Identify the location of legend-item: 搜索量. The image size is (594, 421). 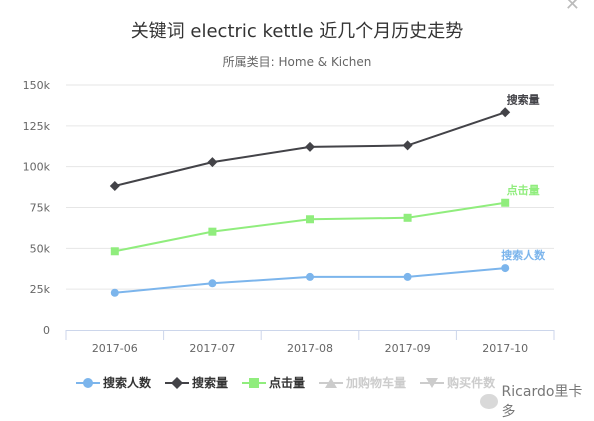
(196, 382).